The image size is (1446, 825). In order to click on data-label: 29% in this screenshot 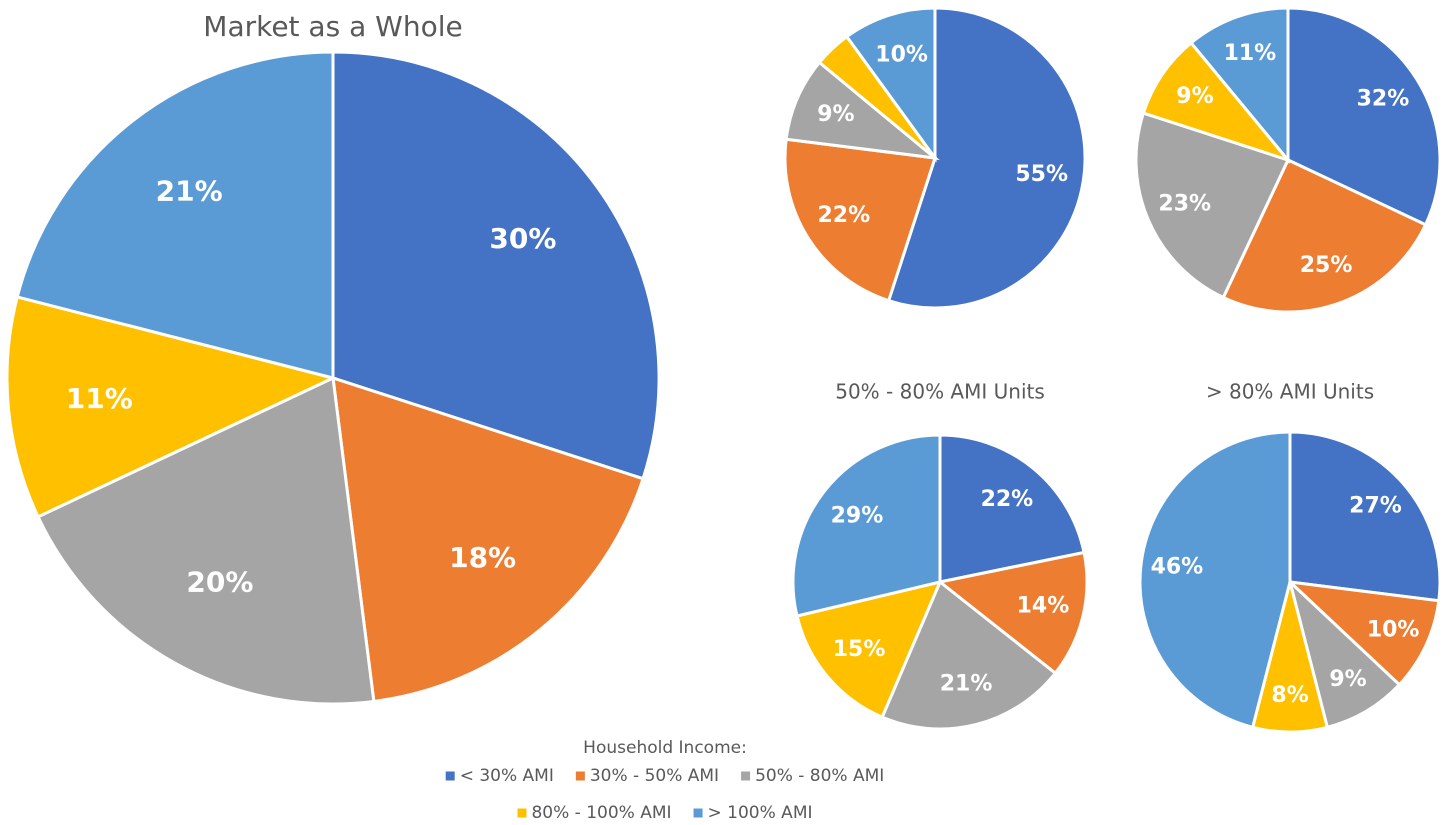, I will do `click(857, 515)`.